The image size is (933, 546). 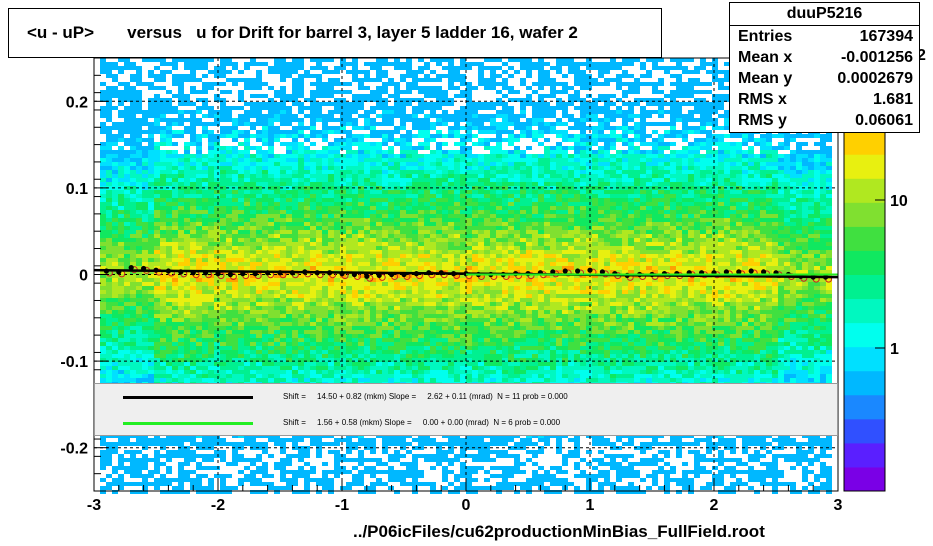 What do you see at coordinates (824, 36) in the screenshot?
I see `stats-entries: Entries 167394` at bounding box center [824, 36].